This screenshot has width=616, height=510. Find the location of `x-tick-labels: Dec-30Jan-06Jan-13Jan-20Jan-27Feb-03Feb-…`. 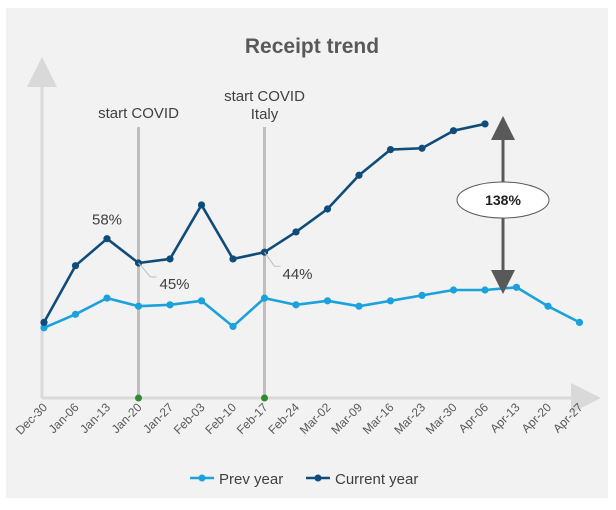

x-tick-labels: Dec-30Jan-06Jan-13Jan-20Jan-27Feb-03Feb-… is located at coordinates (299, 418).